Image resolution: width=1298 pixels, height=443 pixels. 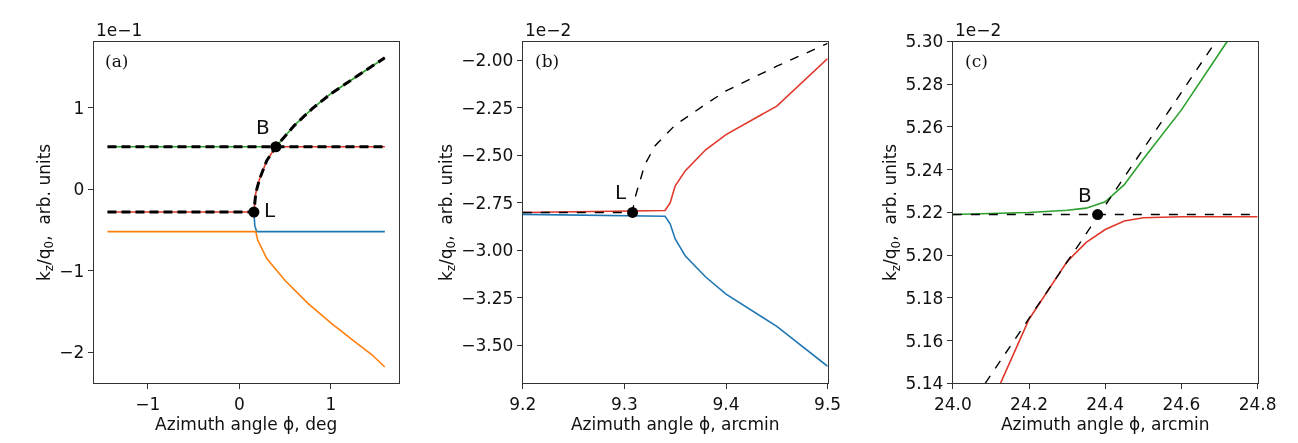 I want to click on annotation: (a), so click(x=117, y=61).